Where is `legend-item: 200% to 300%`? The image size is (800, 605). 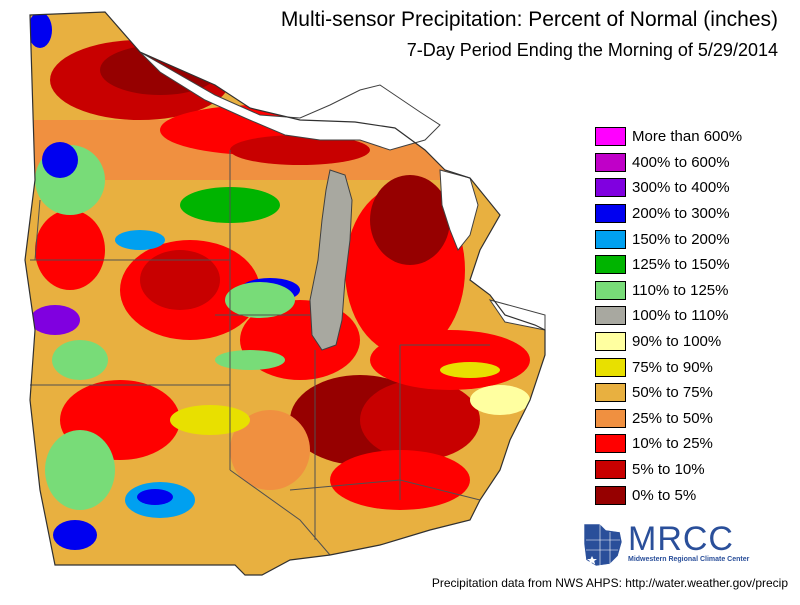
legend-item: 200% to 300% is located at coordinates (695, 214).